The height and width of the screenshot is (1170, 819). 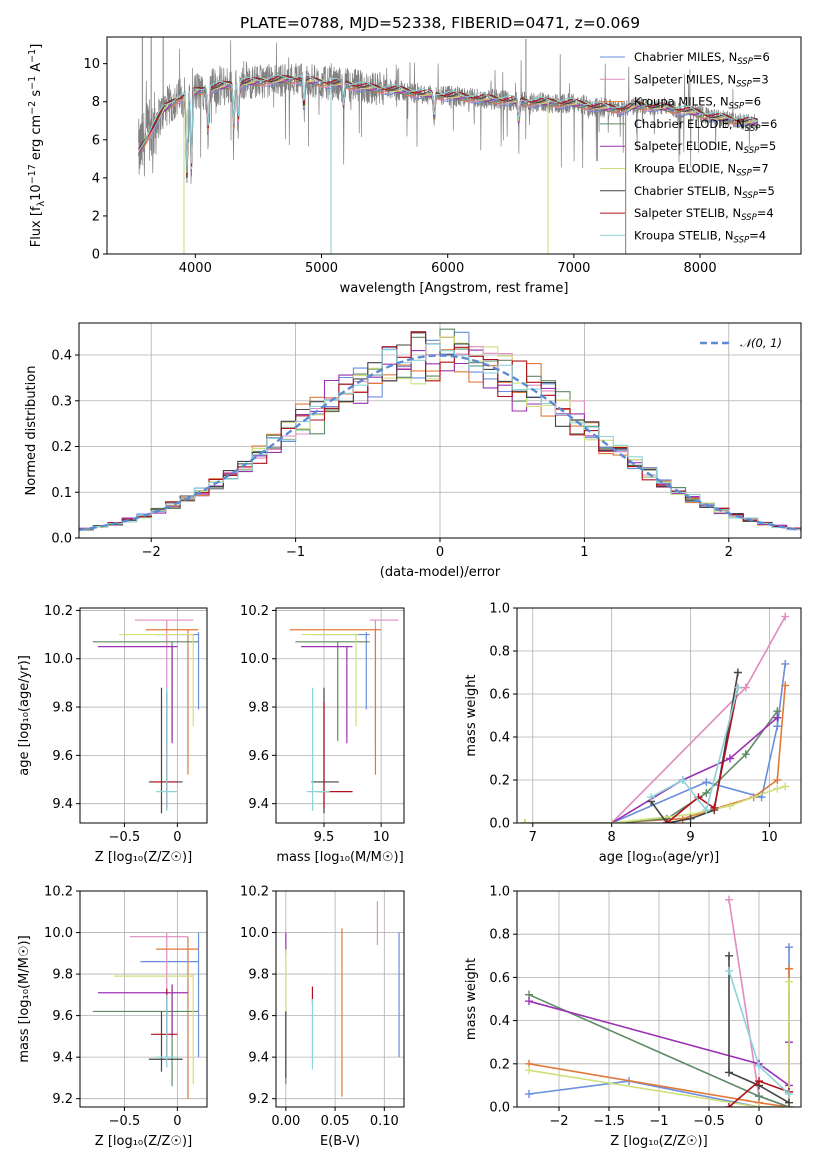 I want to click on model-spectrum-salpeter-stelib, so click(x=448, y=125).